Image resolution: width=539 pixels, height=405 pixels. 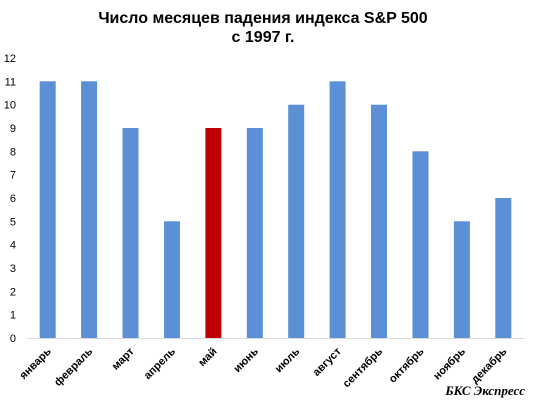 I want to click on y-tick-label: 12, so click(x=10, y=59).